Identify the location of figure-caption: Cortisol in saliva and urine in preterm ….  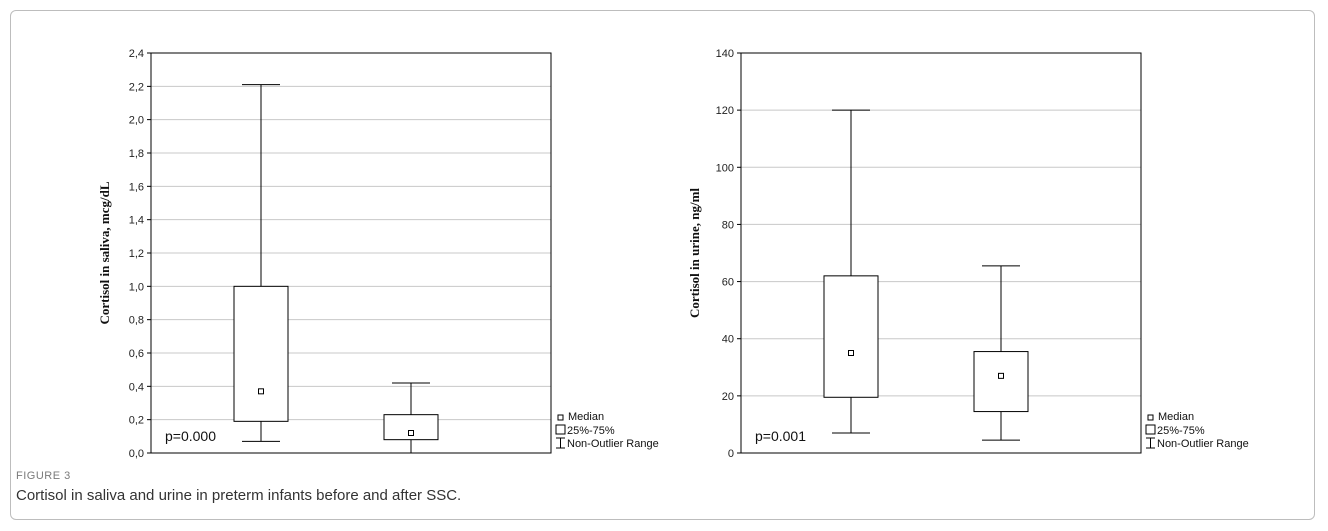
(239, 495).